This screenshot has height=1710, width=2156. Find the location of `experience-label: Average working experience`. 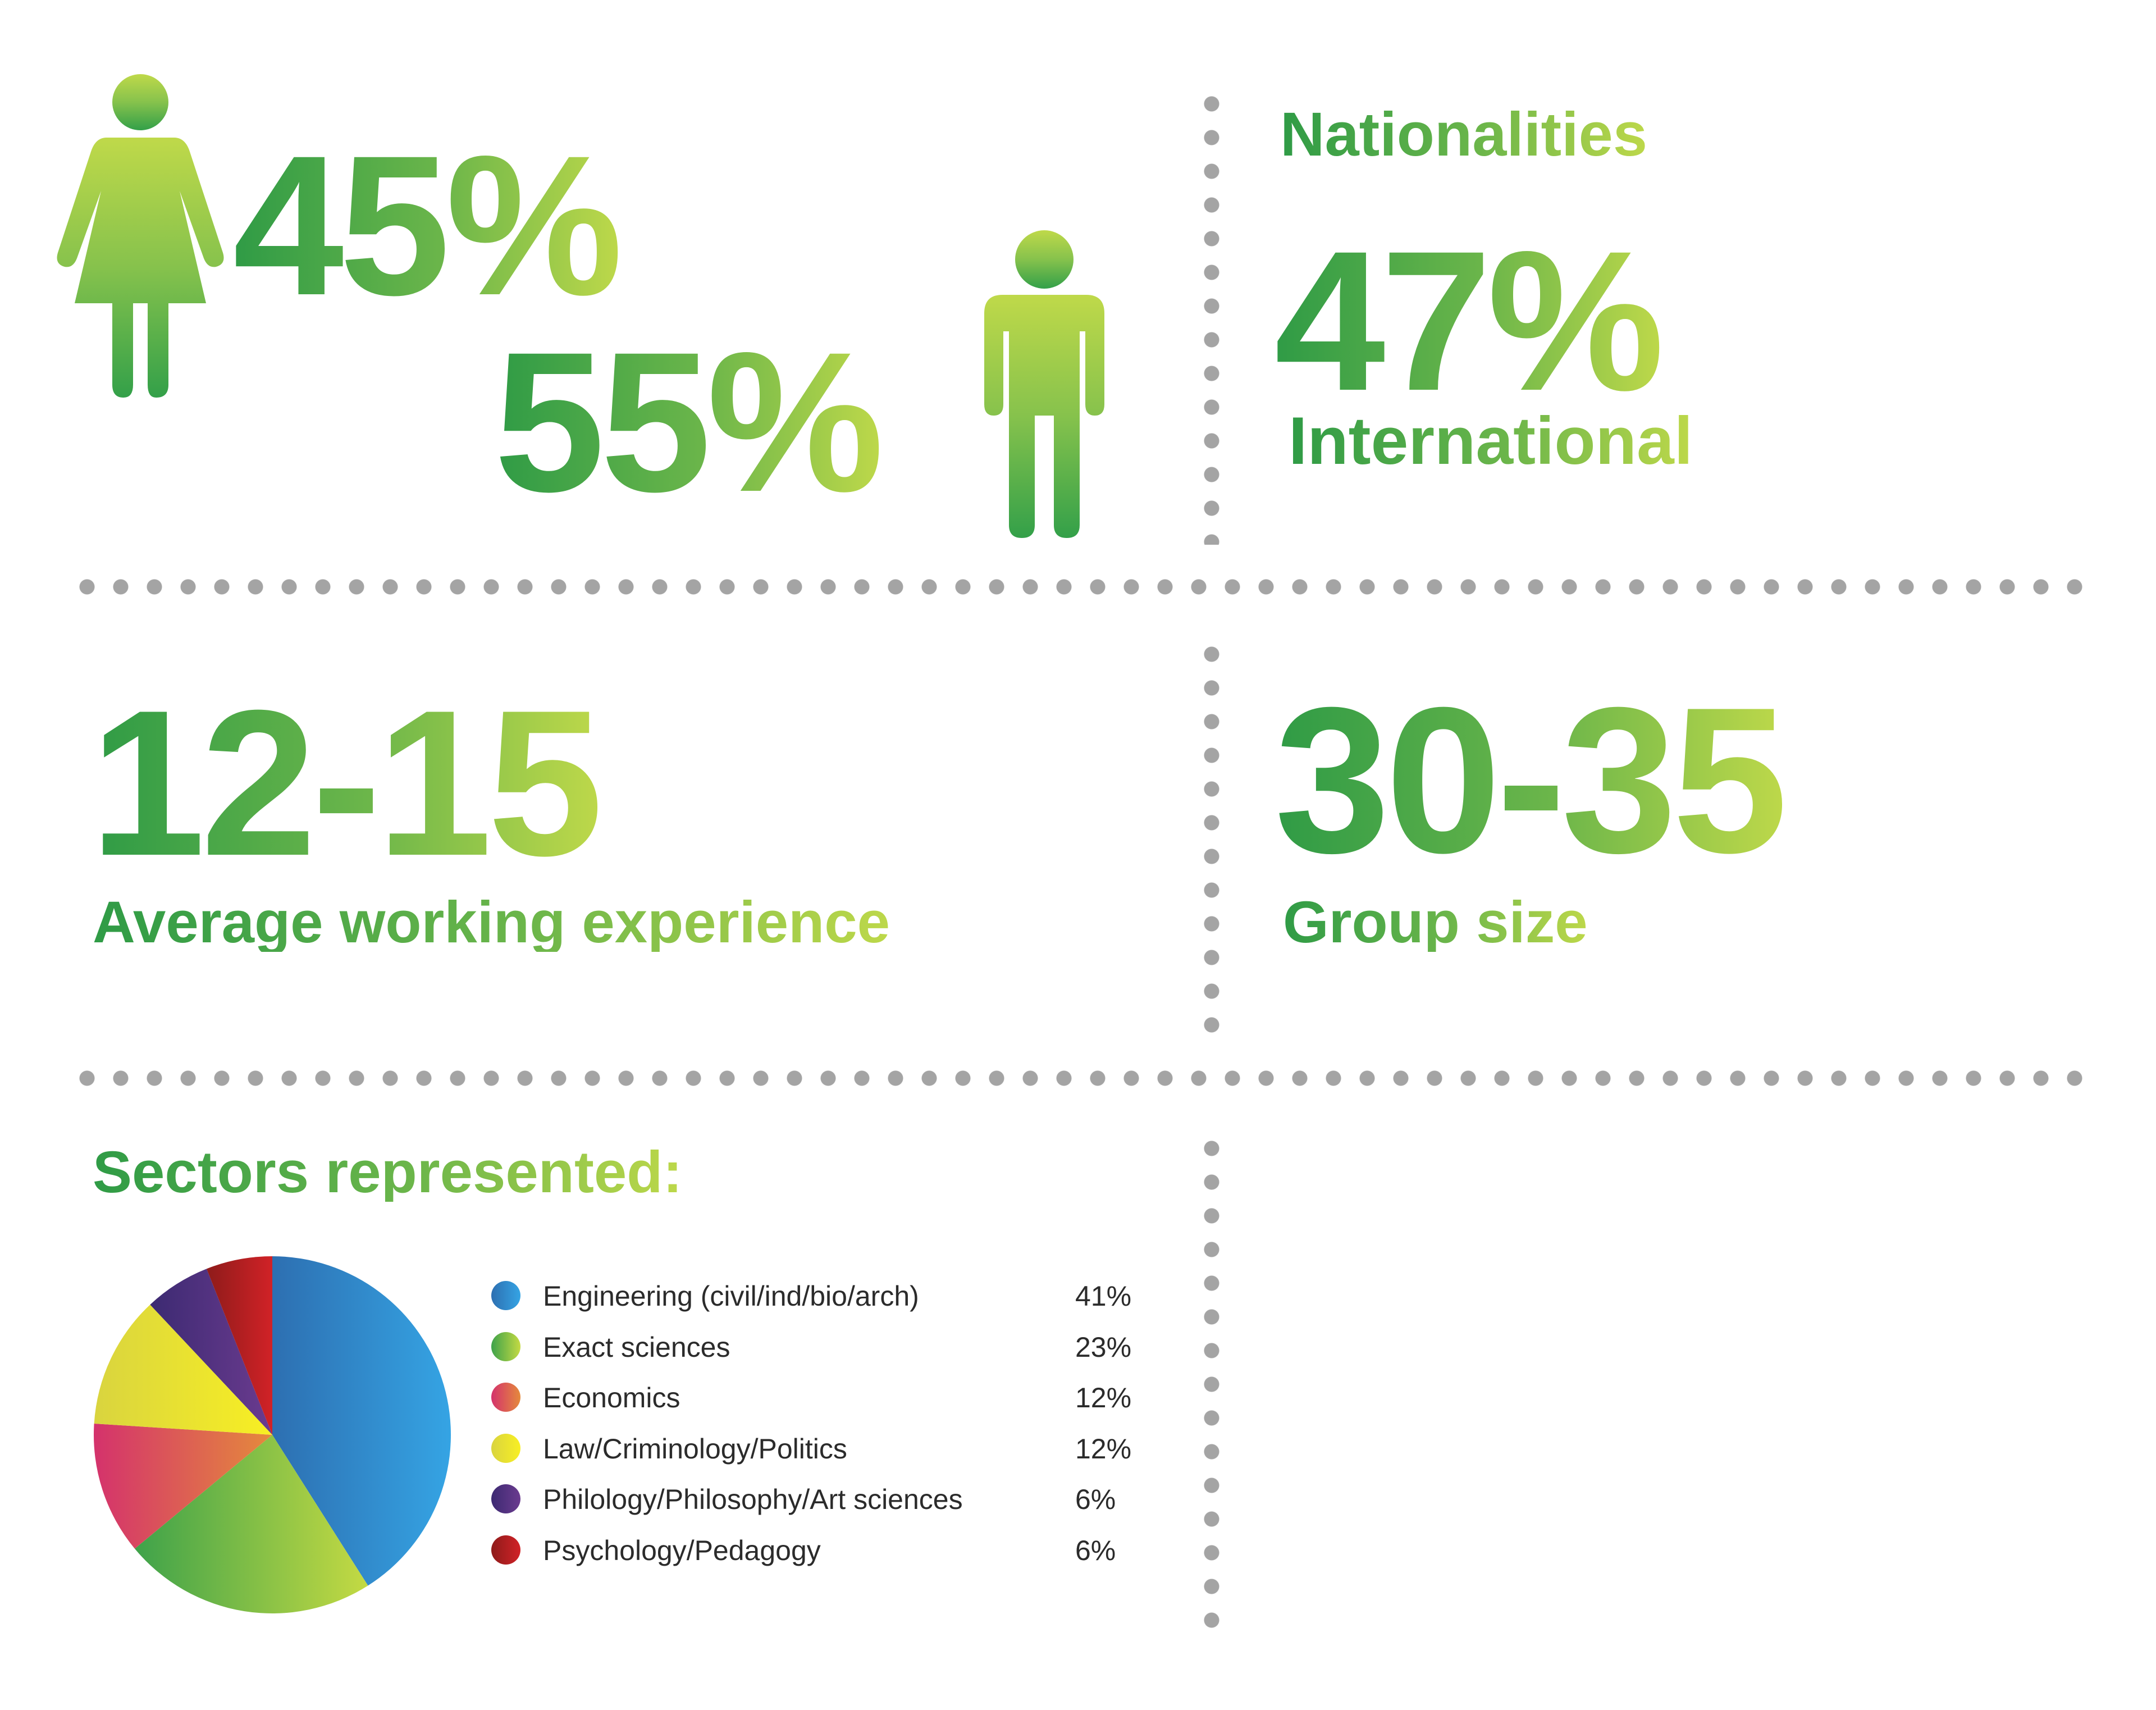

experience-label: Average working experience is located at coordinates (491, 922).